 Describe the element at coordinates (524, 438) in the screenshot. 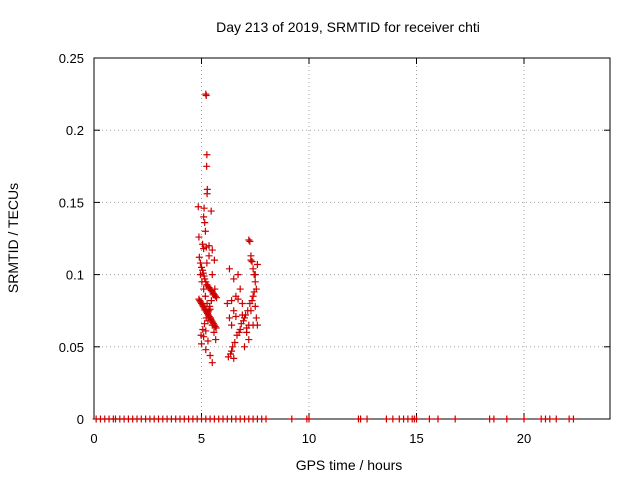

I see `x-tick-label: 20` at that location.